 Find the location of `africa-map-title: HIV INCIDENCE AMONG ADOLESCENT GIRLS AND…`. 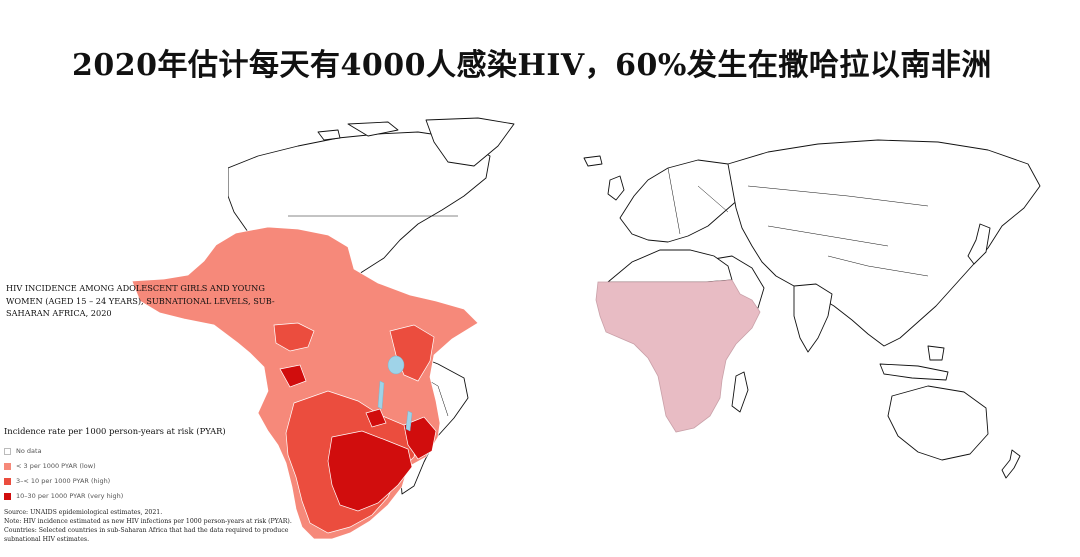

africa-map-title: HIV INCIDENCE AMONG ADOLESCENT GIRLS AND… is located at coordinates (156, 301).